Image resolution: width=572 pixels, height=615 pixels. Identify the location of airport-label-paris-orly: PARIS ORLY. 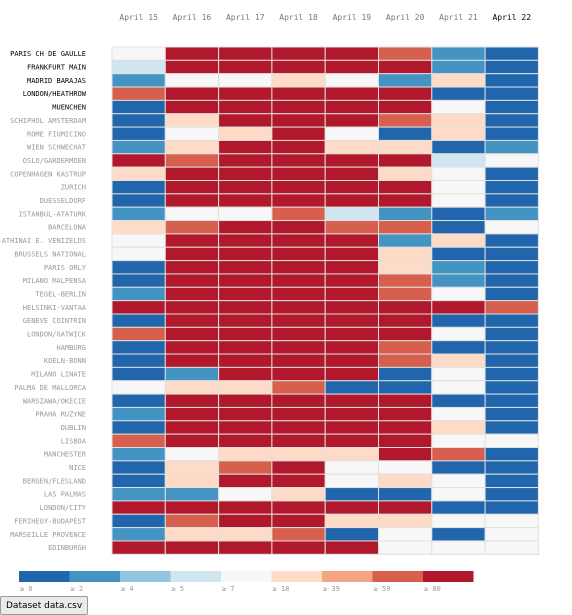
(65, 268).